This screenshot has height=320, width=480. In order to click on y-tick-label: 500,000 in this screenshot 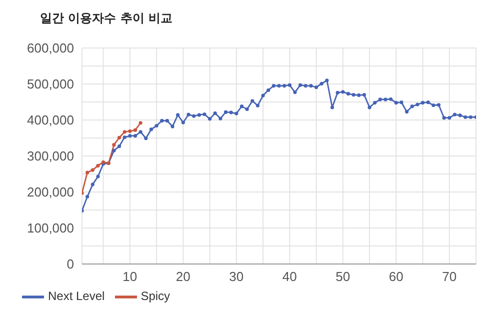, I will do `click(50, 84)`.